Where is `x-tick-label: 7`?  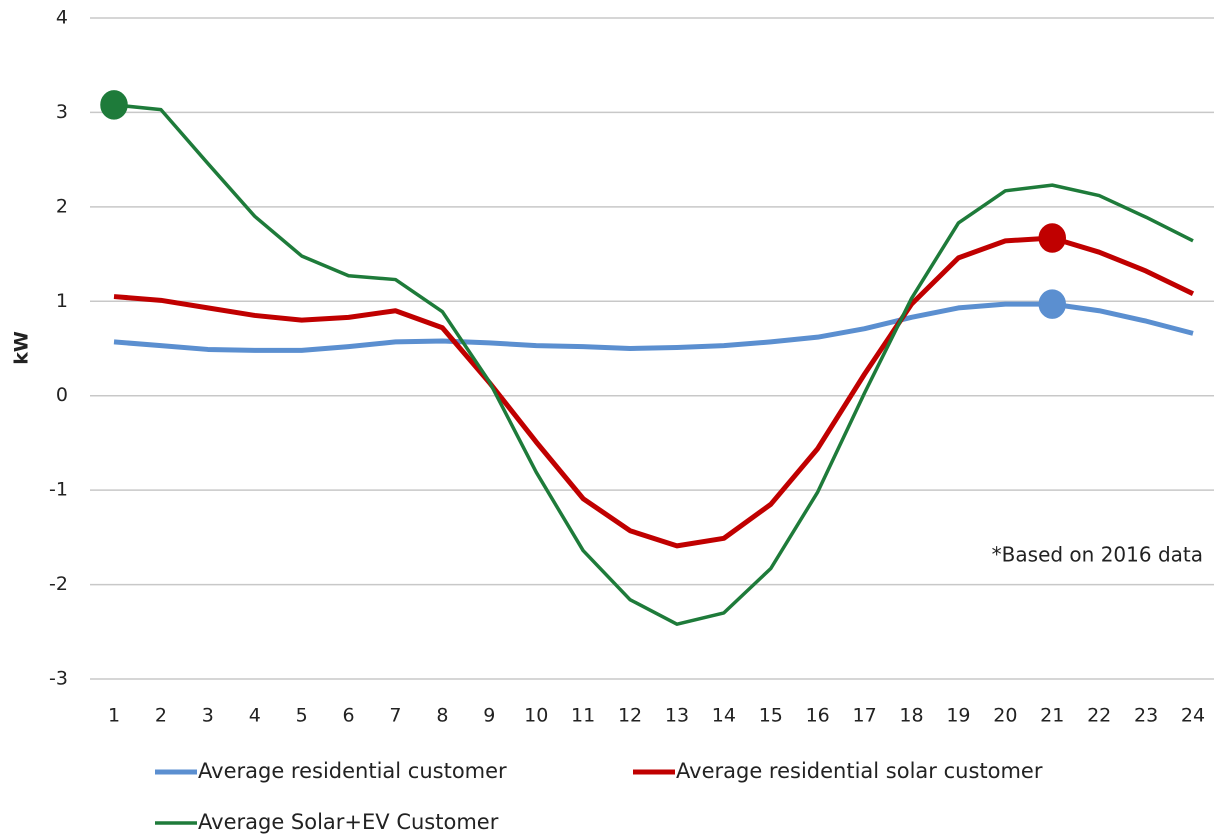
x-tick-label: 7 is located at coordinates (395, 716).